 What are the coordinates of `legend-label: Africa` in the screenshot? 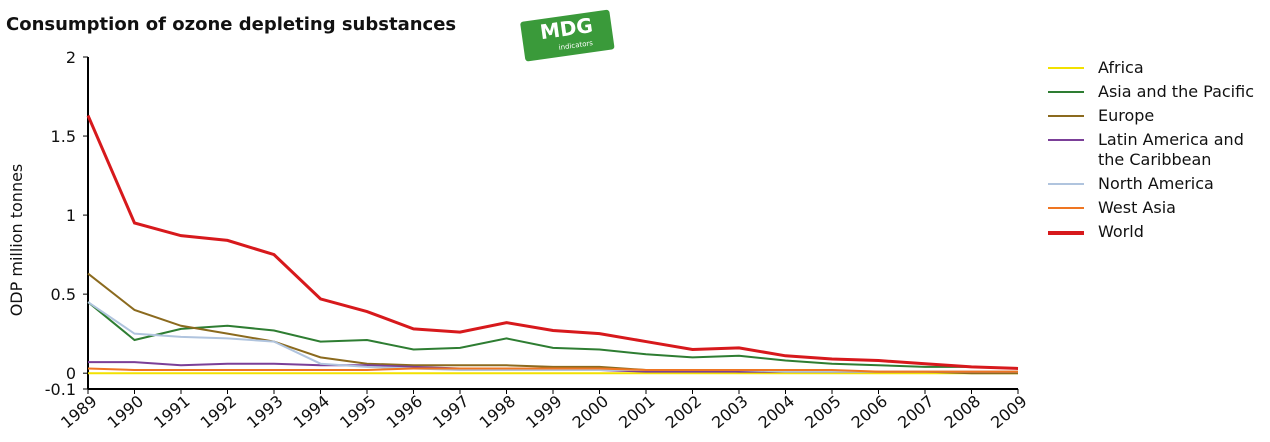 It's located at (1121, 67).